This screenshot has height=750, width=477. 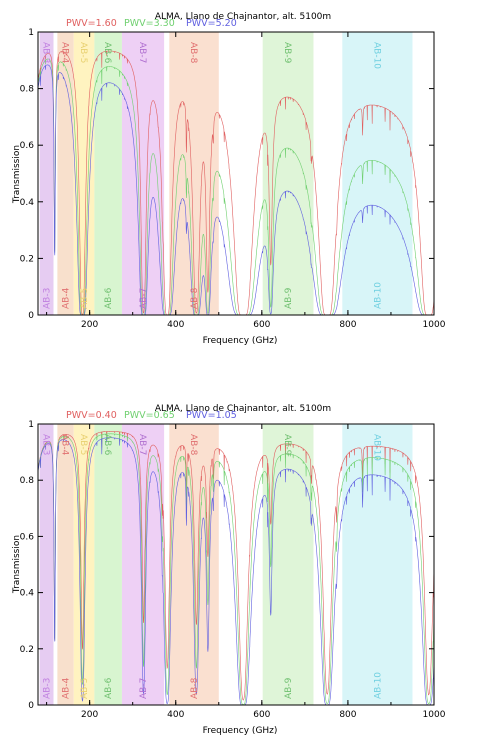 What do you see at coordinates (211, 415) in the screenshot?
I see `legend-entry: PWV=1.05` at bounding box center [211, 415].